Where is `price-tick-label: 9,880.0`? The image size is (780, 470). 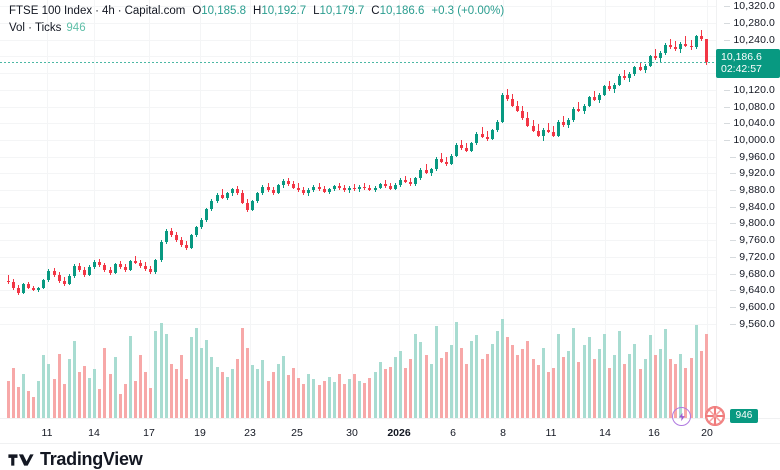 price-tick-label: 9,880.0 is located at coordinates (752, 190).